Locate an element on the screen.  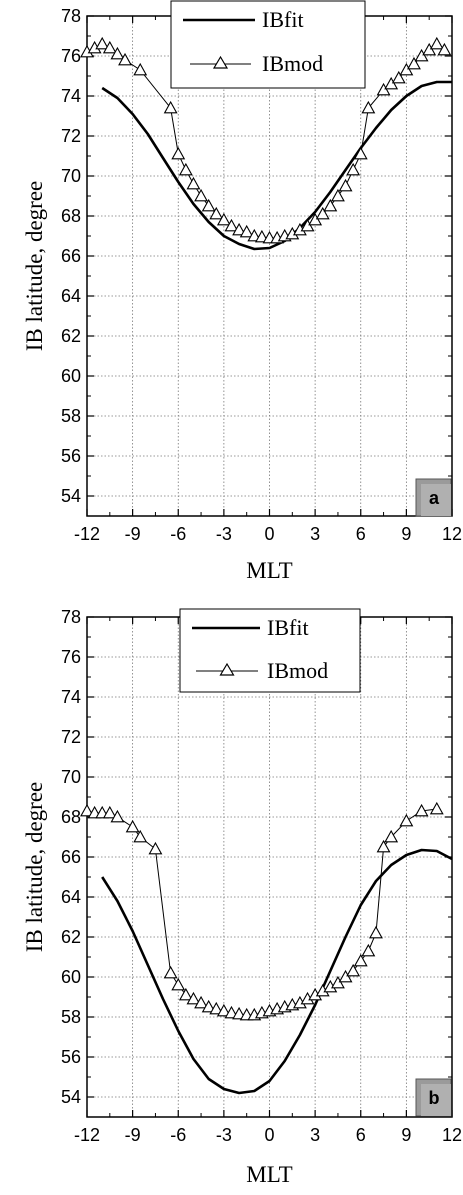
panel-label-a: a is located at coordinates (434, 498).